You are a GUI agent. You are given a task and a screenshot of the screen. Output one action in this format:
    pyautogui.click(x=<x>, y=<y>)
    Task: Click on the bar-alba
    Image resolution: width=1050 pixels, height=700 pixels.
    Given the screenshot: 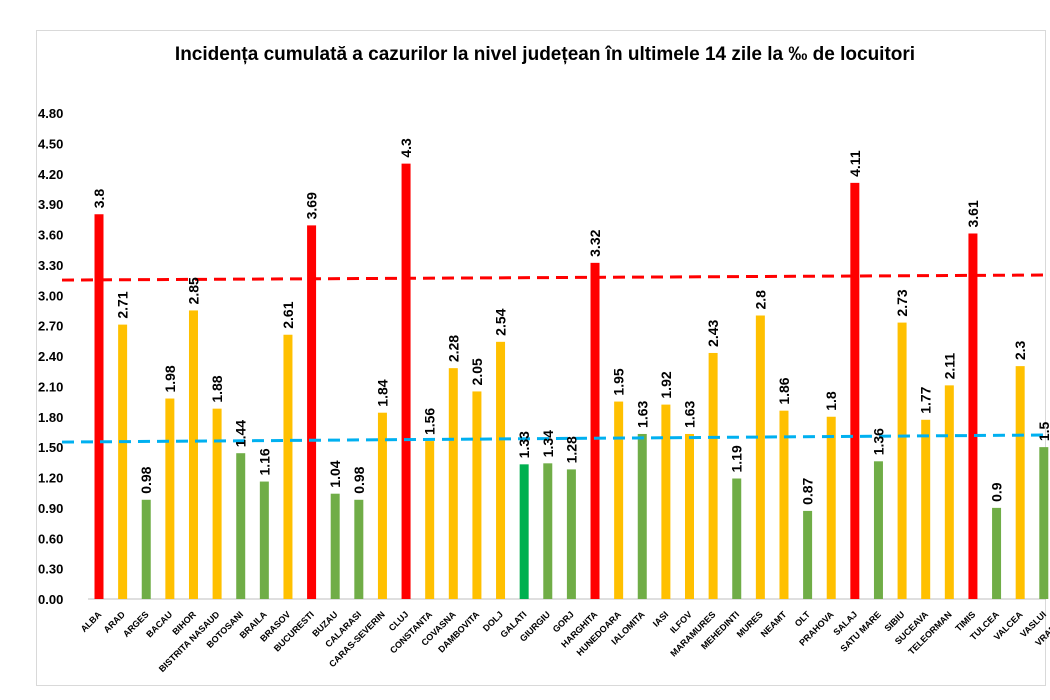 What is the action you would take?
    pyautogui.click(x=99, y=406)
    